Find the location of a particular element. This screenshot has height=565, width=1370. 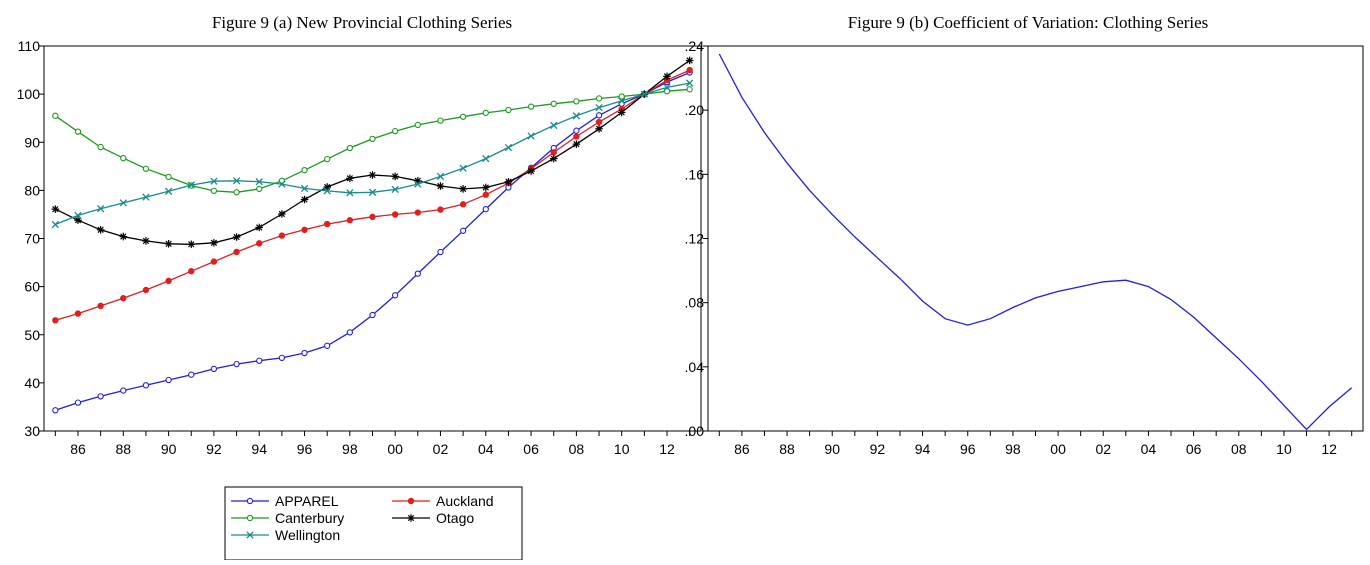

a-y-tick-label: 80 is located at coordinates (32, 190).